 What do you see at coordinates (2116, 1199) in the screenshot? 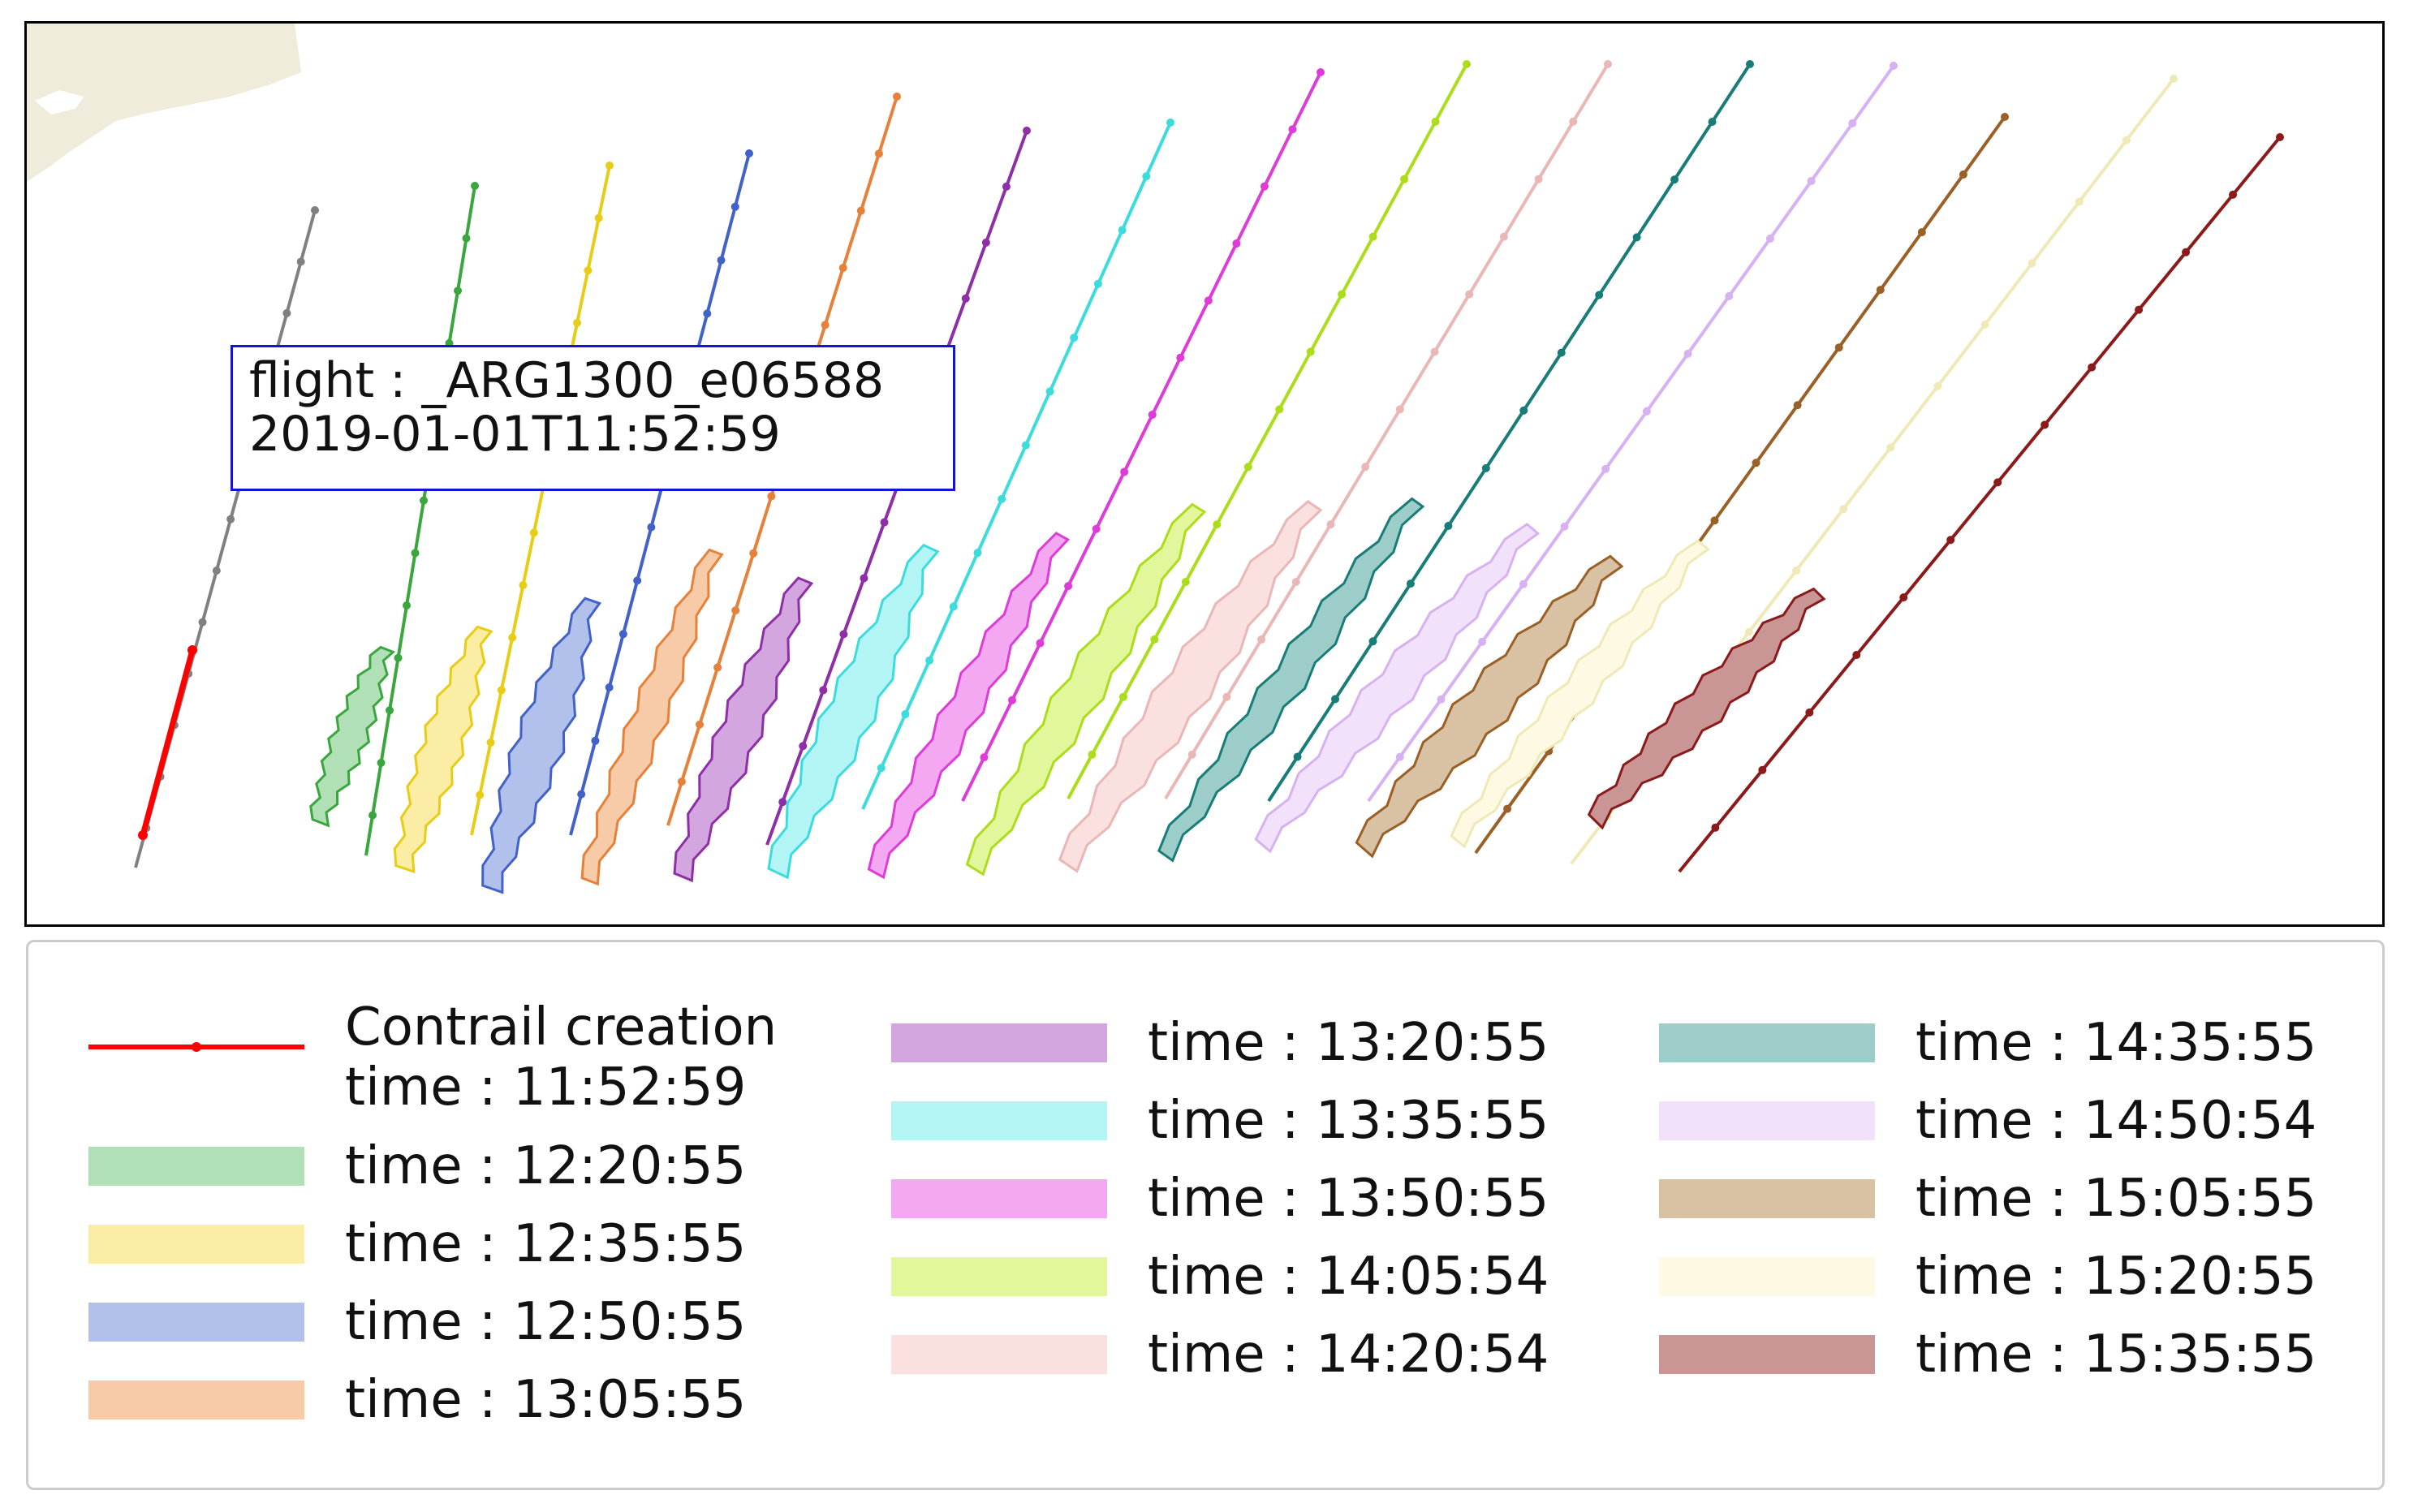
I see `legend-label: time : 15:05:55` at bounding box center [2116, 1199].